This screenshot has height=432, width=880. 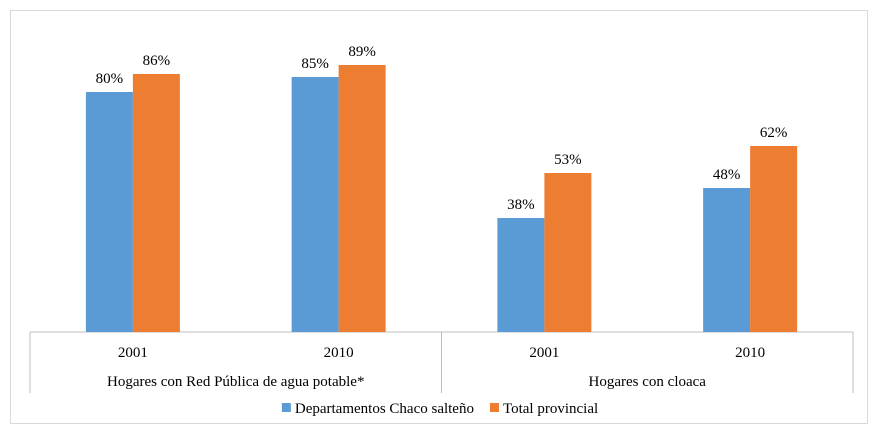 I want to click on data-label: 85%, so click(x=315, y=64).